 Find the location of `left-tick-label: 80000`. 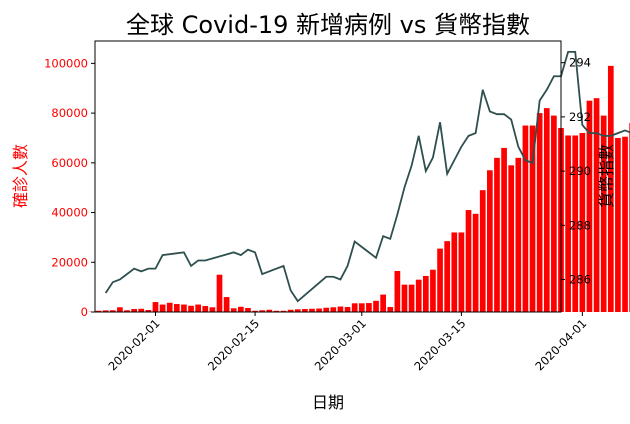

left-tick-label: 80000 is located at coordinates (69, 113).